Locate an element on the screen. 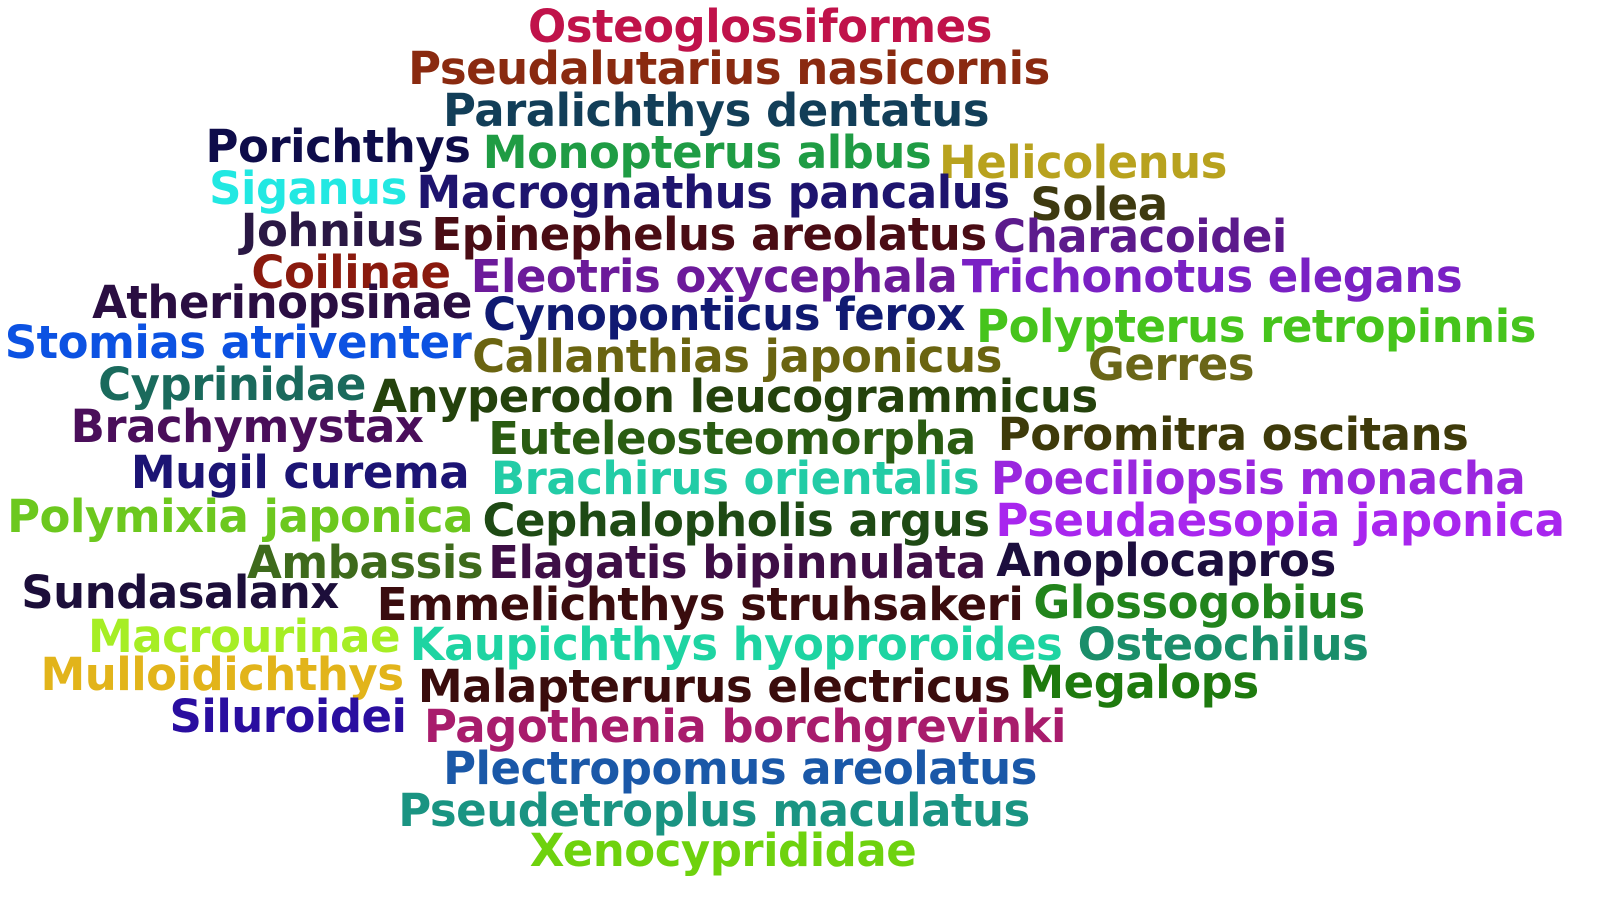 This screenshot has width=1600, height=900. word-poromitra-oscitans: Poromitra oscitans is located at coordinates (1233, 434).